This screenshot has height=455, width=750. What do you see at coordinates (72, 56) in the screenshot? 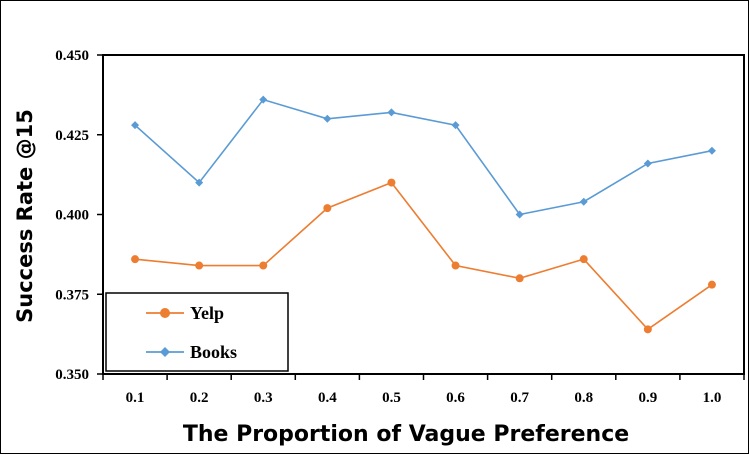
I see `y-tick-label: 0.450` at bounding box center [72, 56].